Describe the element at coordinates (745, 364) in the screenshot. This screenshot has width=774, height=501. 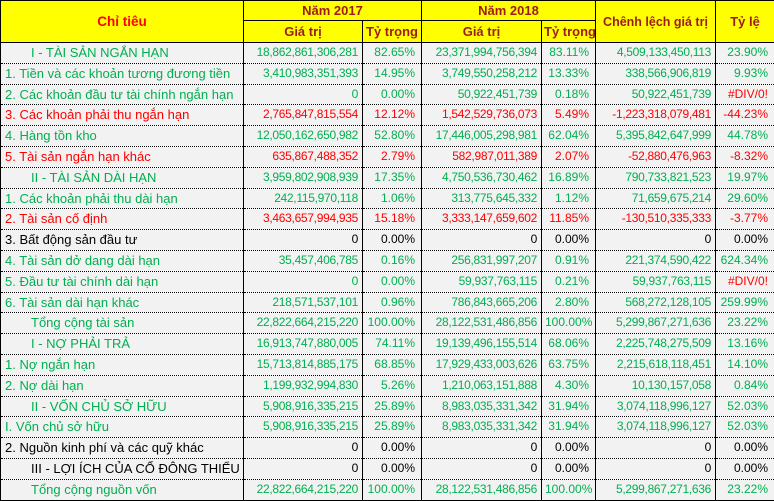
I see `cell-rate: 14.10%` at that location.